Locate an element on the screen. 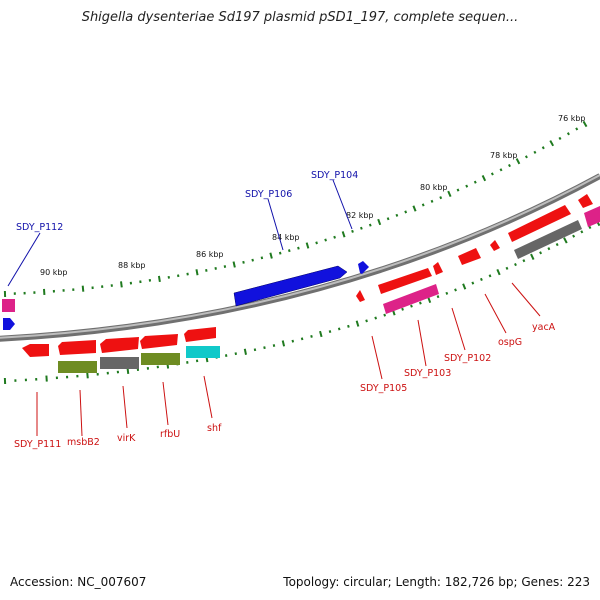 This screenshot has width=600, height=600. gene-red-c is located at coordinates (119, 345).